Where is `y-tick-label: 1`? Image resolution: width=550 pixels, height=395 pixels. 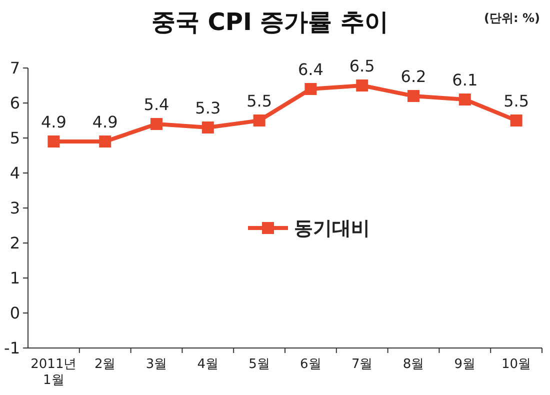
y-tick-label: 1 is located at coordinates (15, 278).